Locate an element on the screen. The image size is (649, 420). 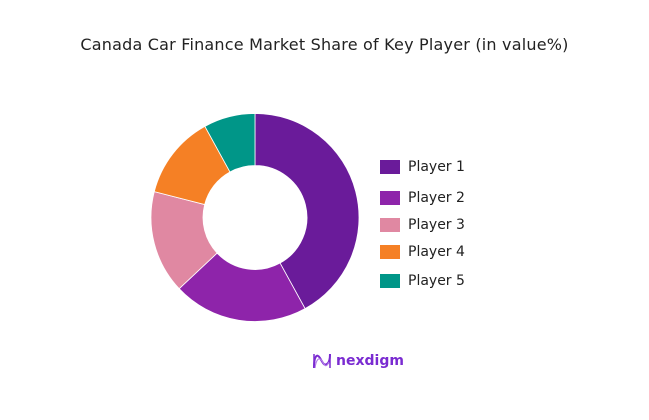
legend-item-player-1: Player 1 is located at coordinates (422, 167).